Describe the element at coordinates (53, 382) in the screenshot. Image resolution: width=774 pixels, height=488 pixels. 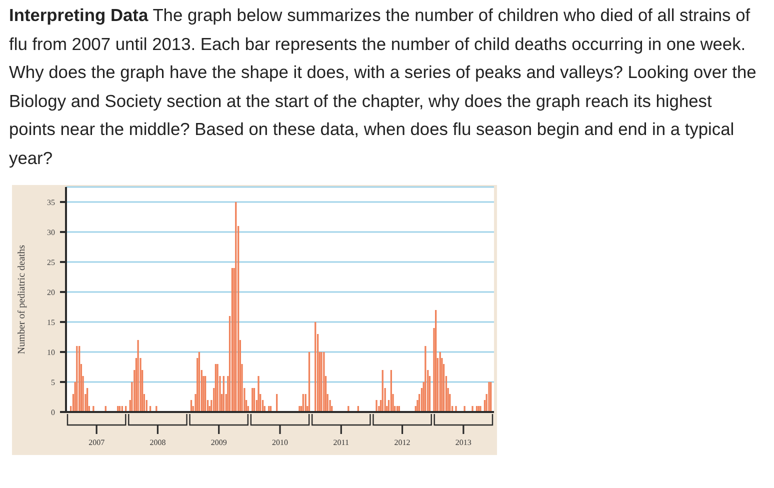
I see `y-tick-label: 5` at that location.